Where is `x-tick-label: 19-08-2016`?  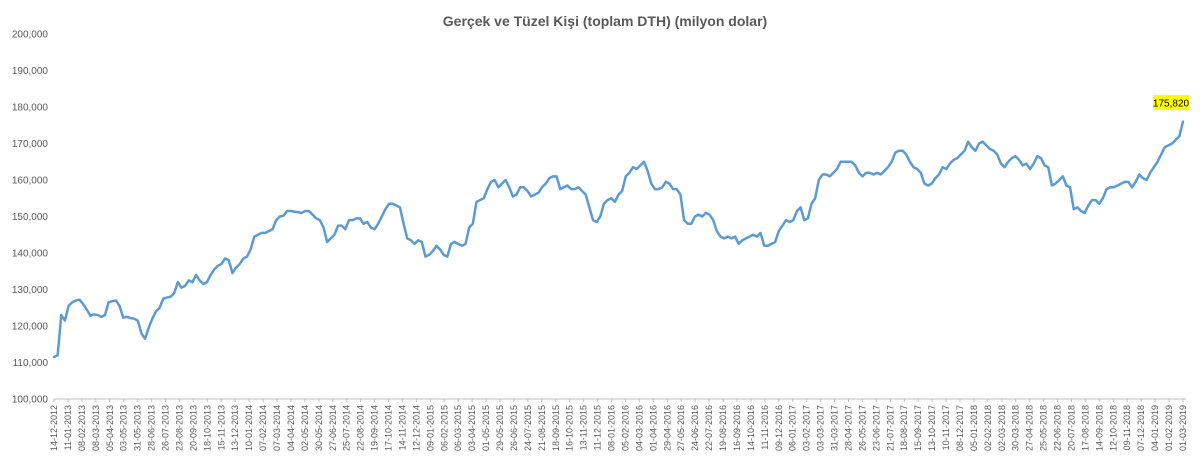 x-tick-label: 19-08-2016 is located at coordinates (723, 428).